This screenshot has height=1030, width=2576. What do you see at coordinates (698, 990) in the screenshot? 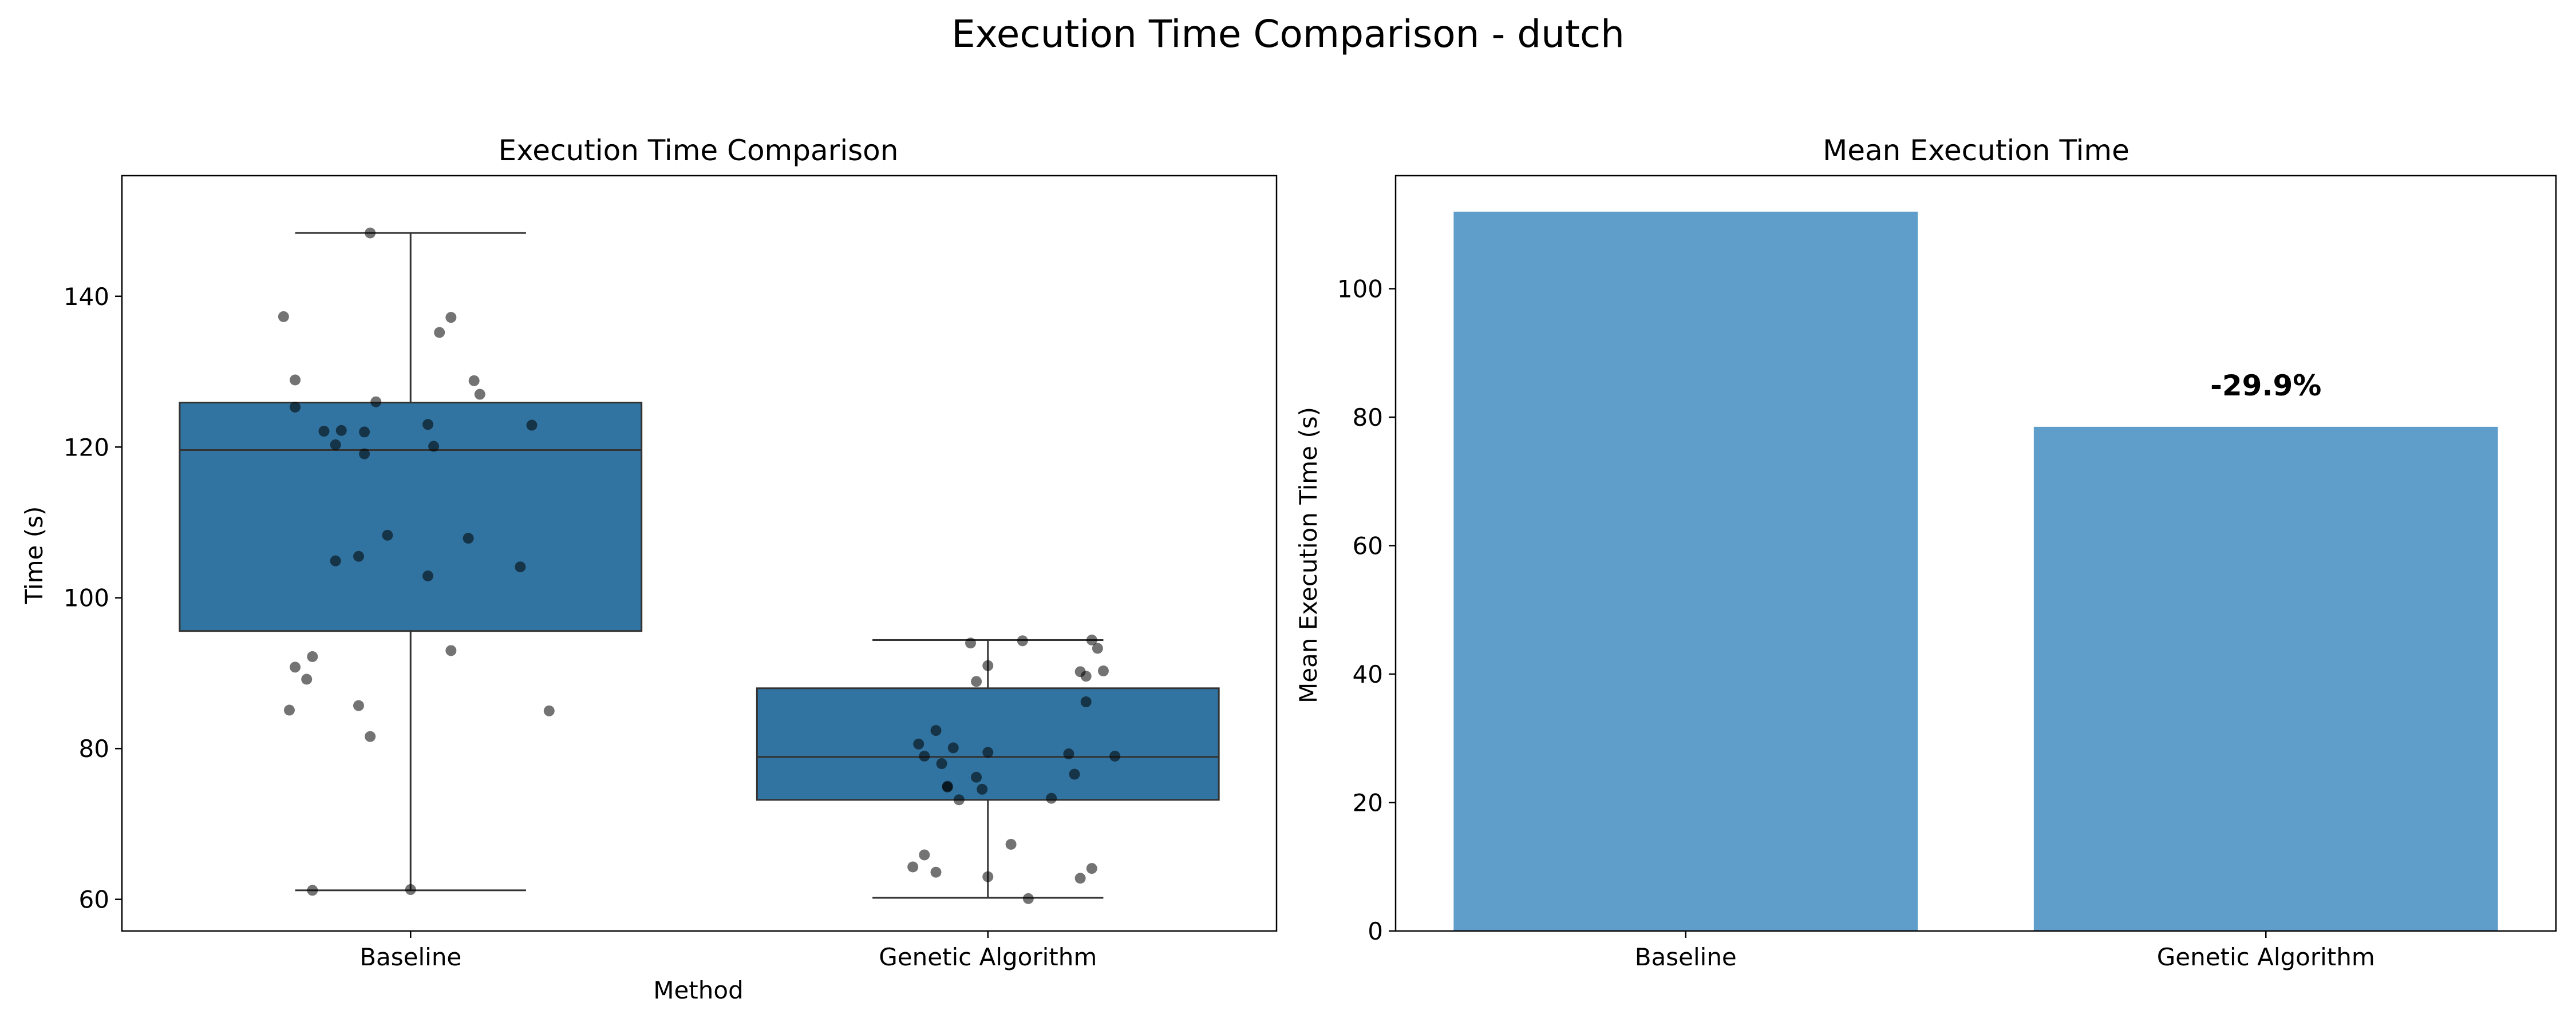
I see `boxplot-x-axis-label: Method` at bounding box center [698, 990].